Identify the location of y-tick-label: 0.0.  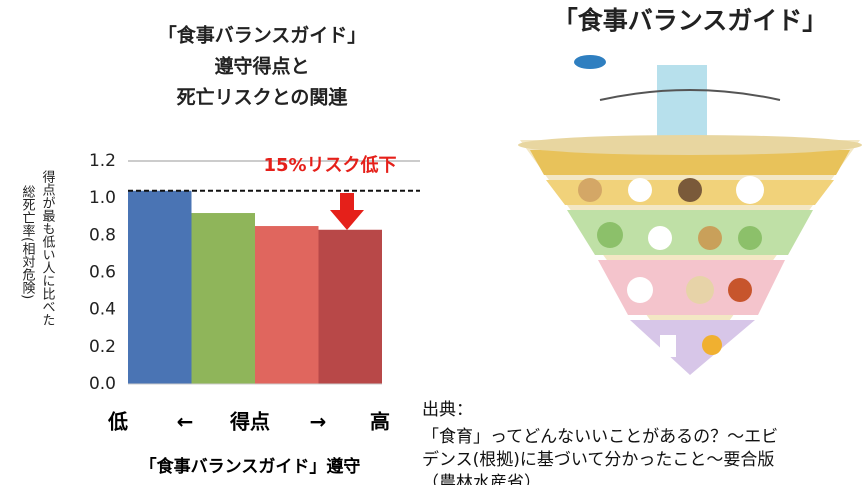
(102, 384).